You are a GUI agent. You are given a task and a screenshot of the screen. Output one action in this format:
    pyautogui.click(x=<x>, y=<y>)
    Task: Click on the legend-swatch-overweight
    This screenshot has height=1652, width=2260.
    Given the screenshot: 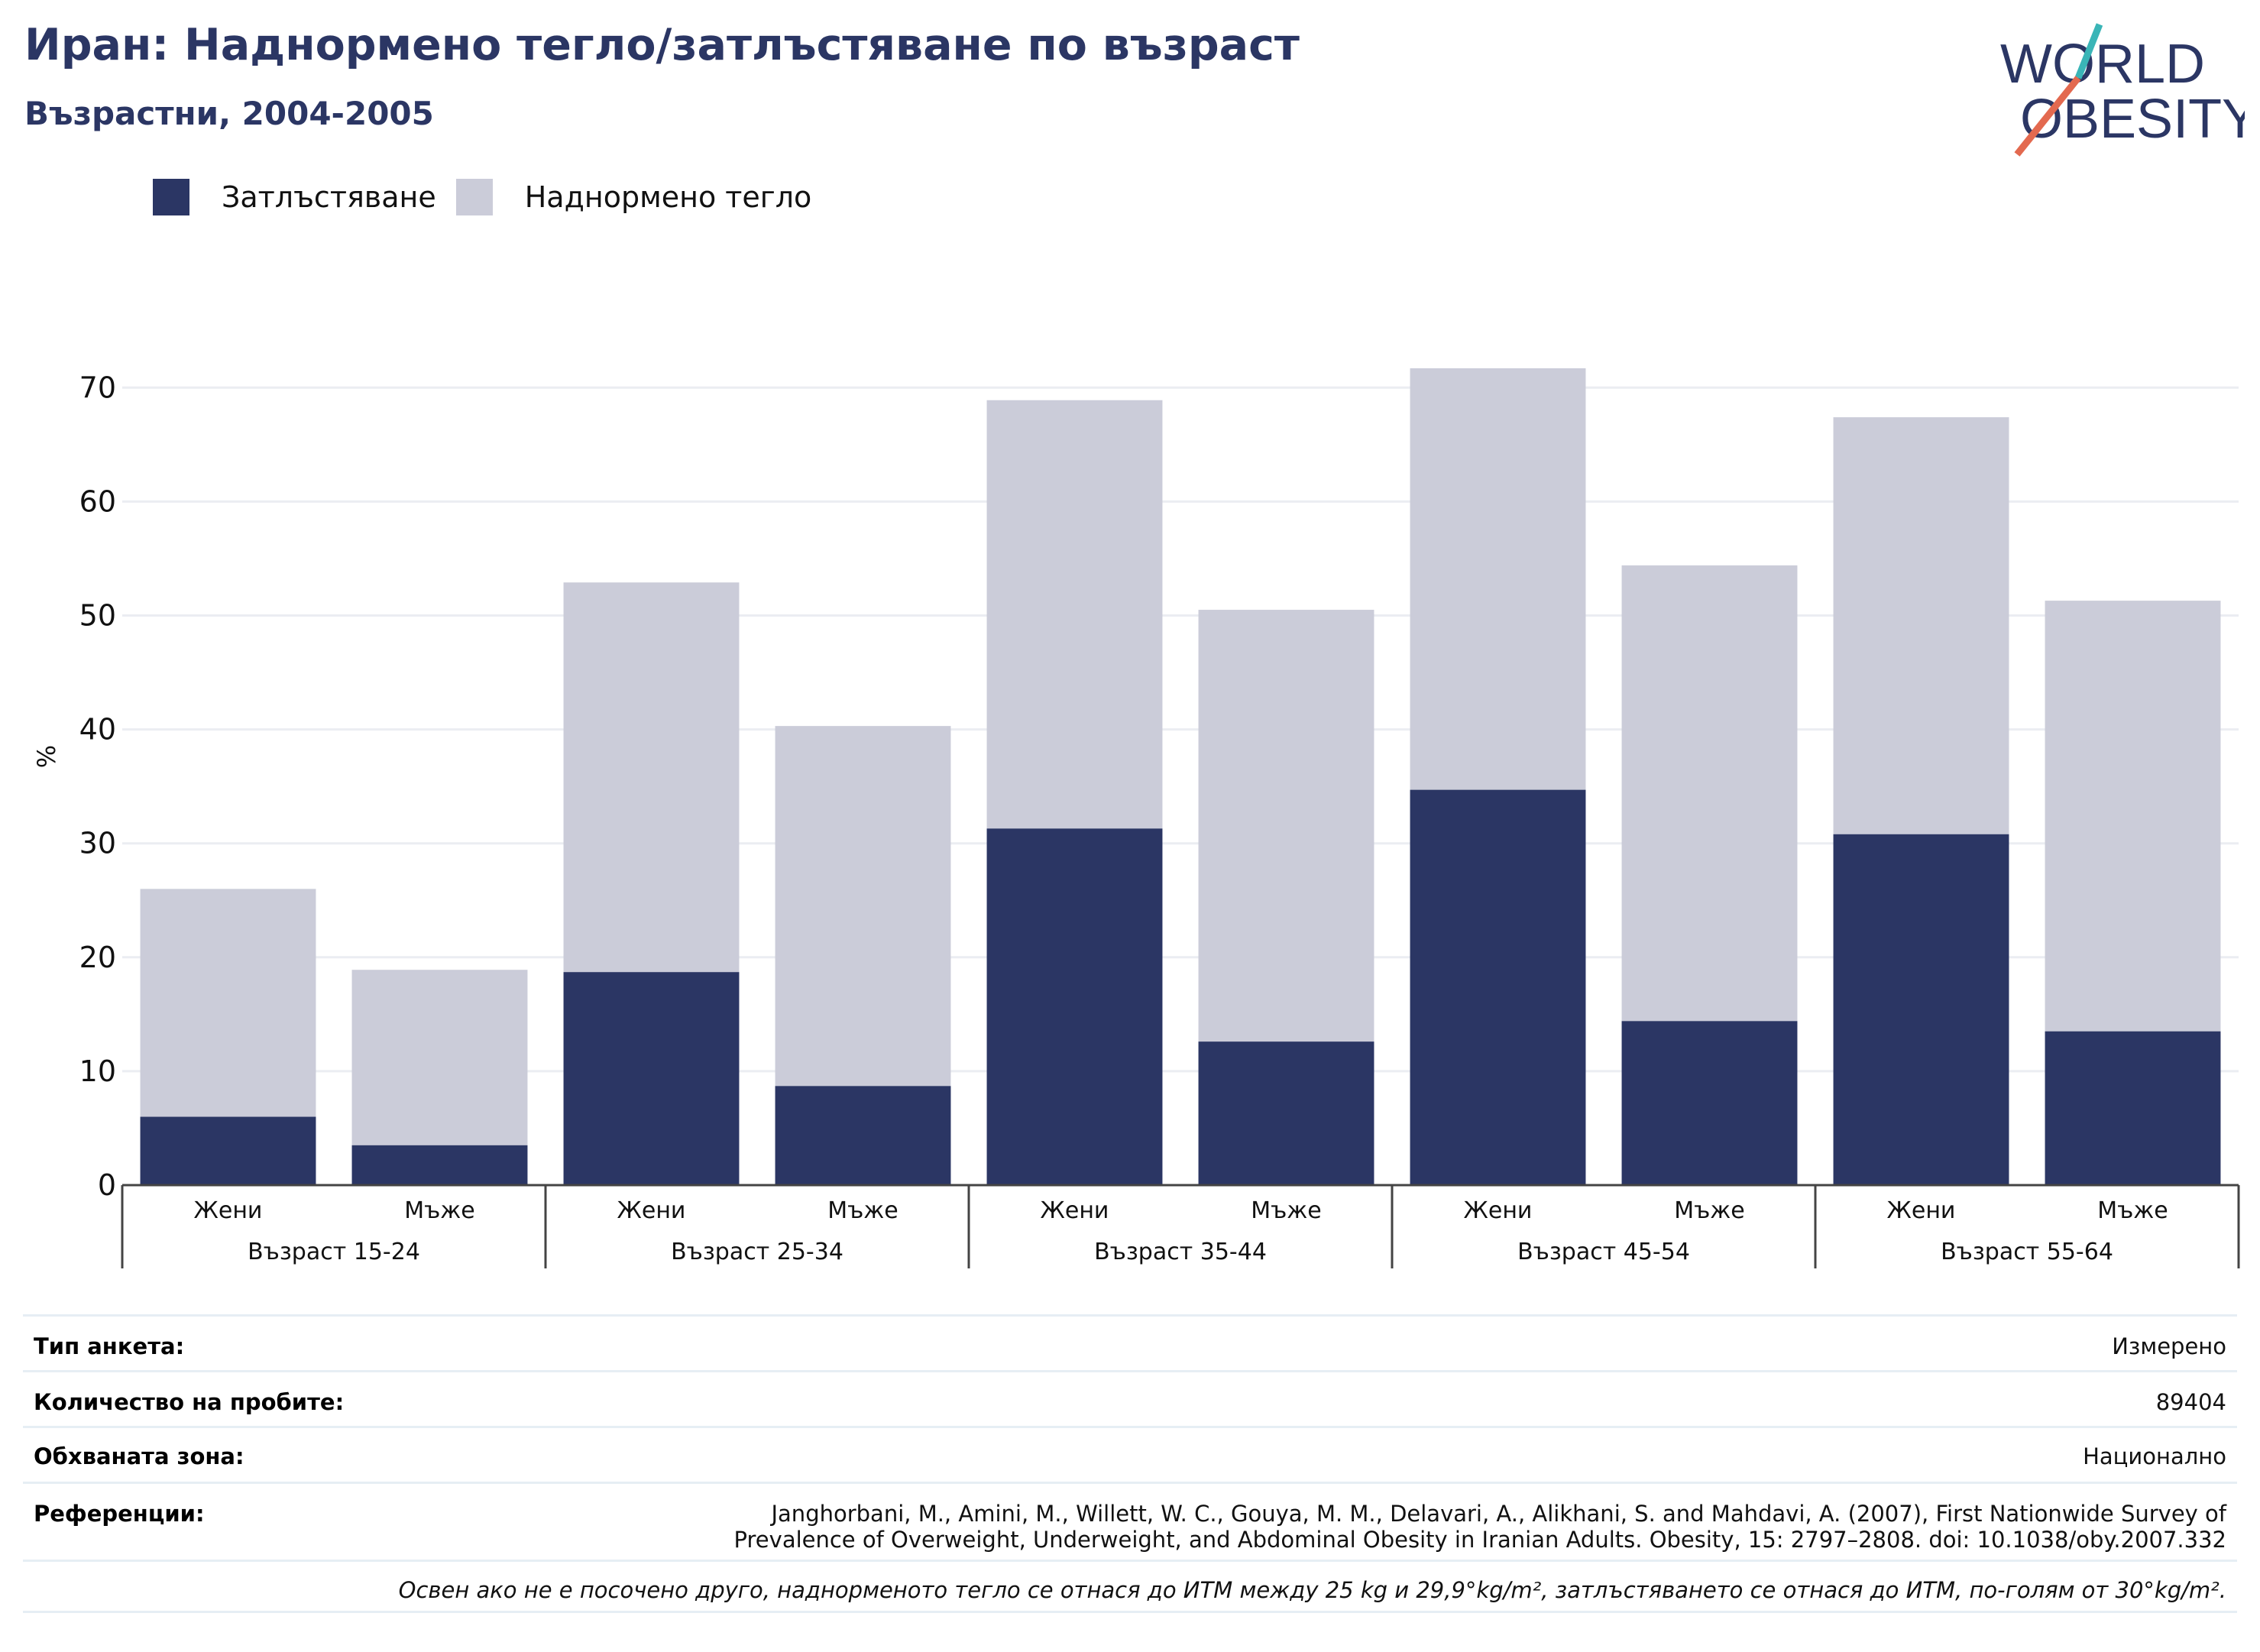 What is the action you would take?
    pyautogui.click(x=474, y=197)
    